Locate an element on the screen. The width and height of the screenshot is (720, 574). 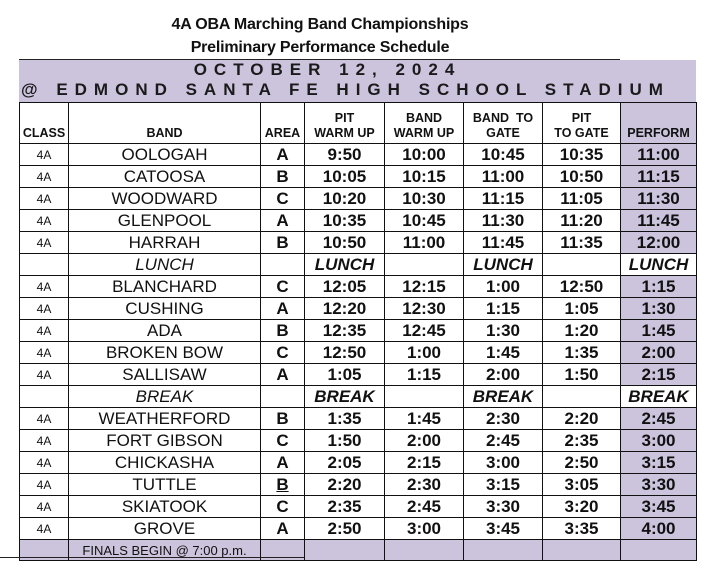
cell-band-warm-up: 1:00 is located at coordinates (424, 352).